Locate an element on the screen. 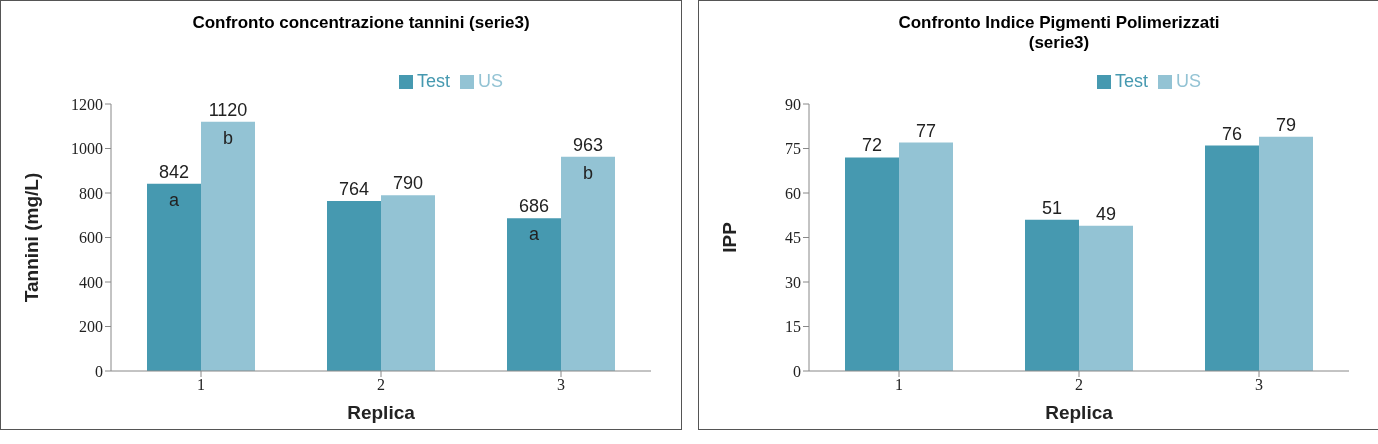 Image resolution: width=1378 pixels, height=444 pixels. data-label: 1120 is located at coordinates (228, 109).